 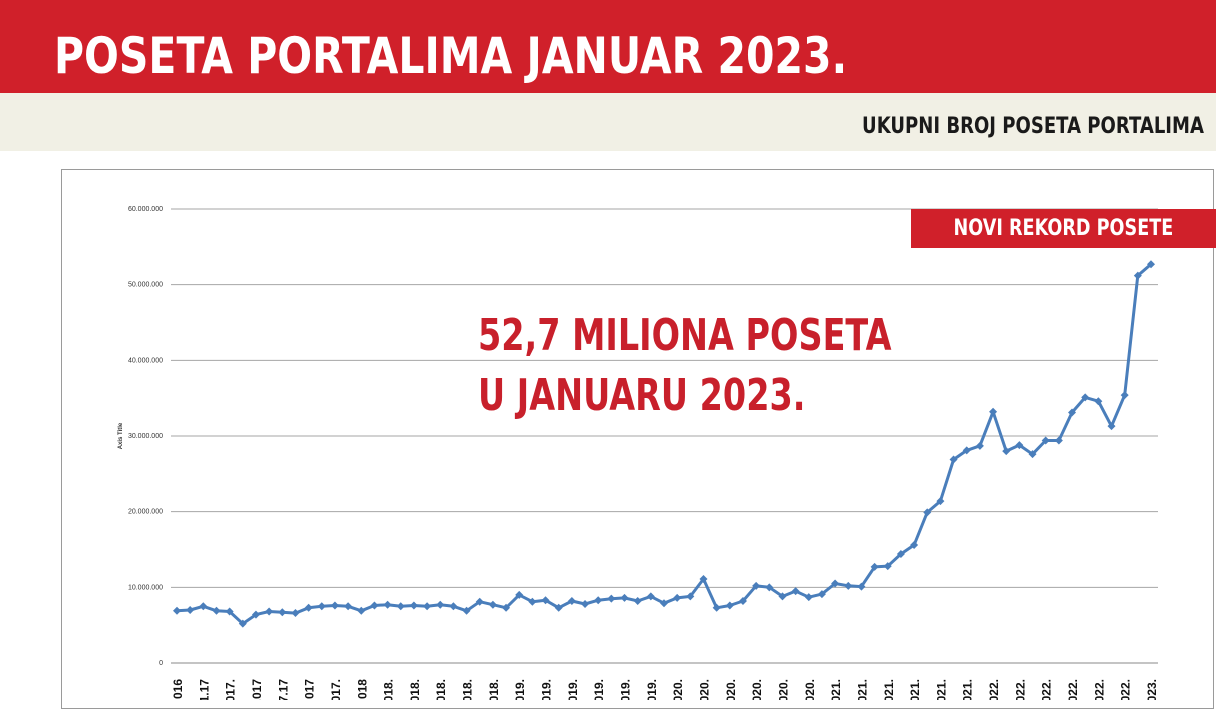 I want to click on y-tick-label: 60.000.000, so click(x=145, y=209).